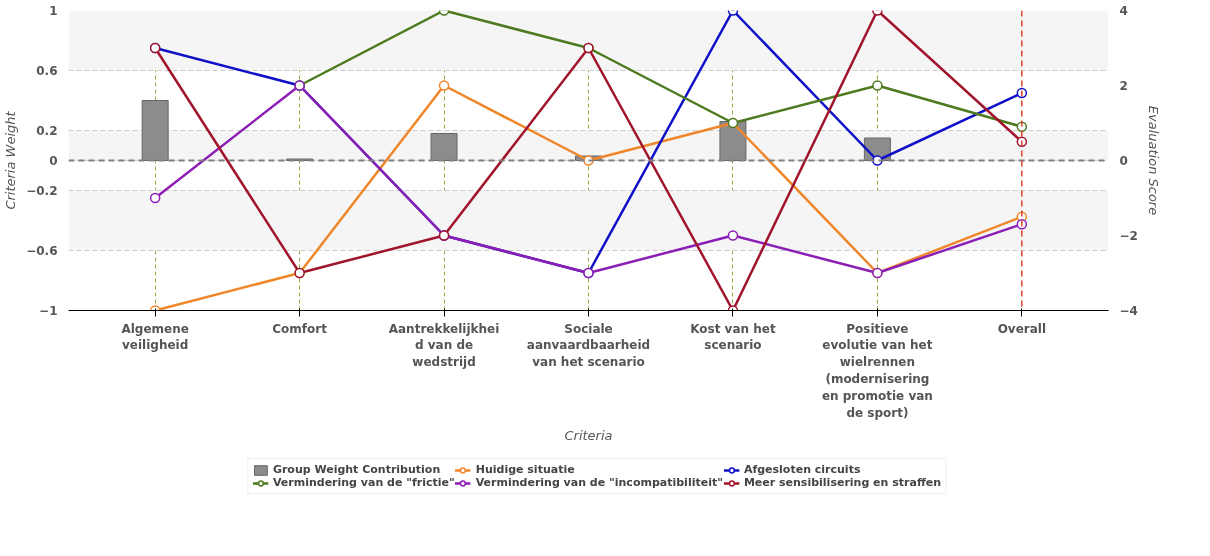 The image size is (1210, 556). I want to click on y-tick-label: 0.6, so click(47, 71).